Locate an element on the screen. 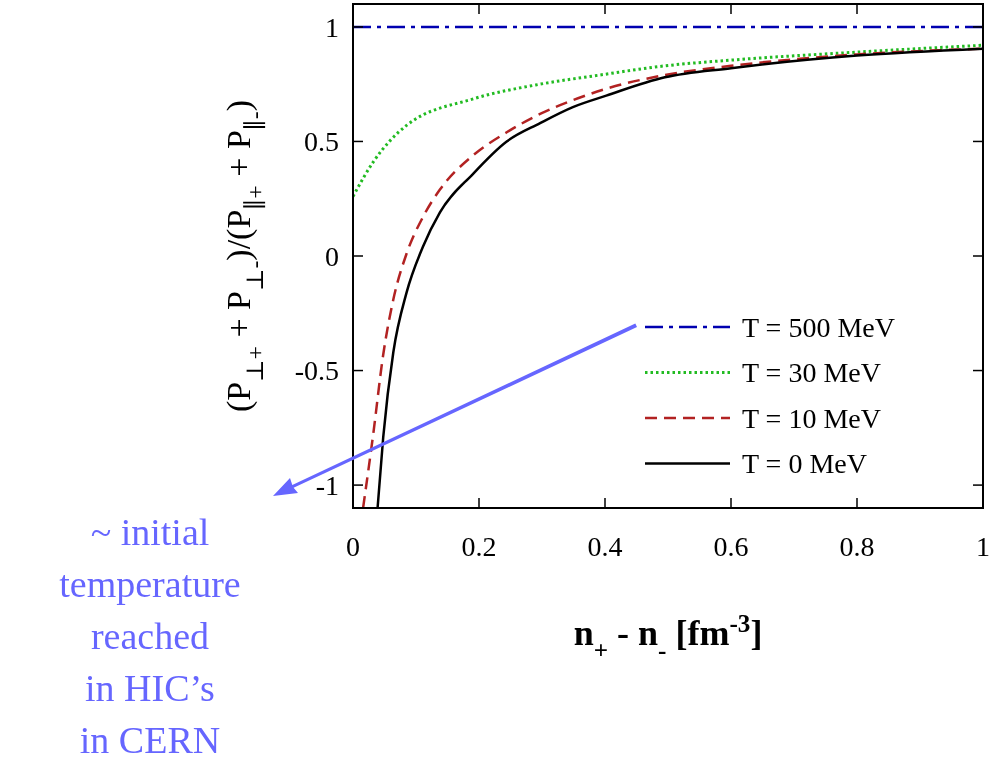 The image size is (1007, 767). legend-label: T = 500 MeV is located at coordinates (818, 327).